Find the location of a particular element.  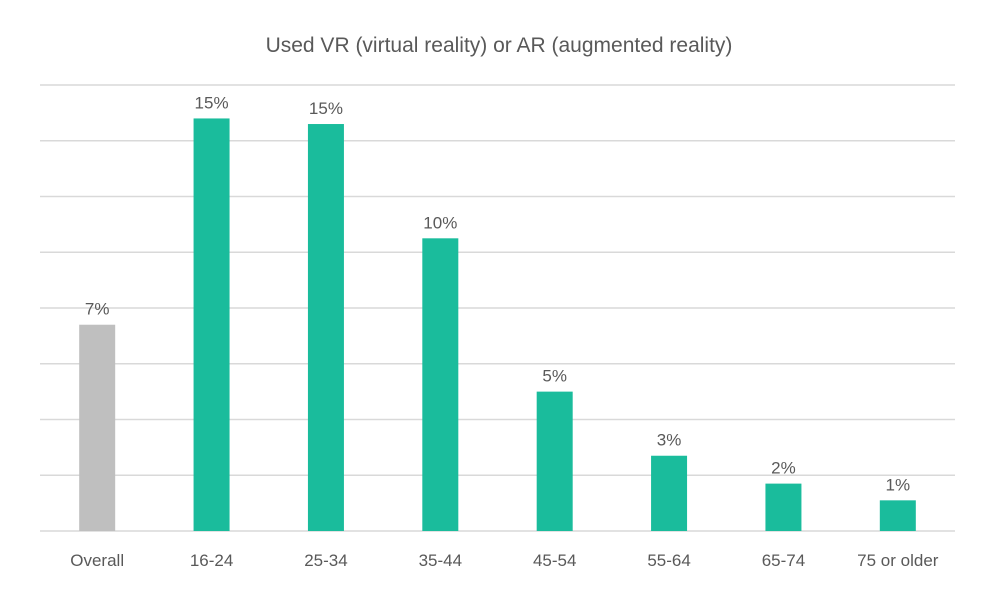

bar-75-or-older is located at coordinates (897, 515).